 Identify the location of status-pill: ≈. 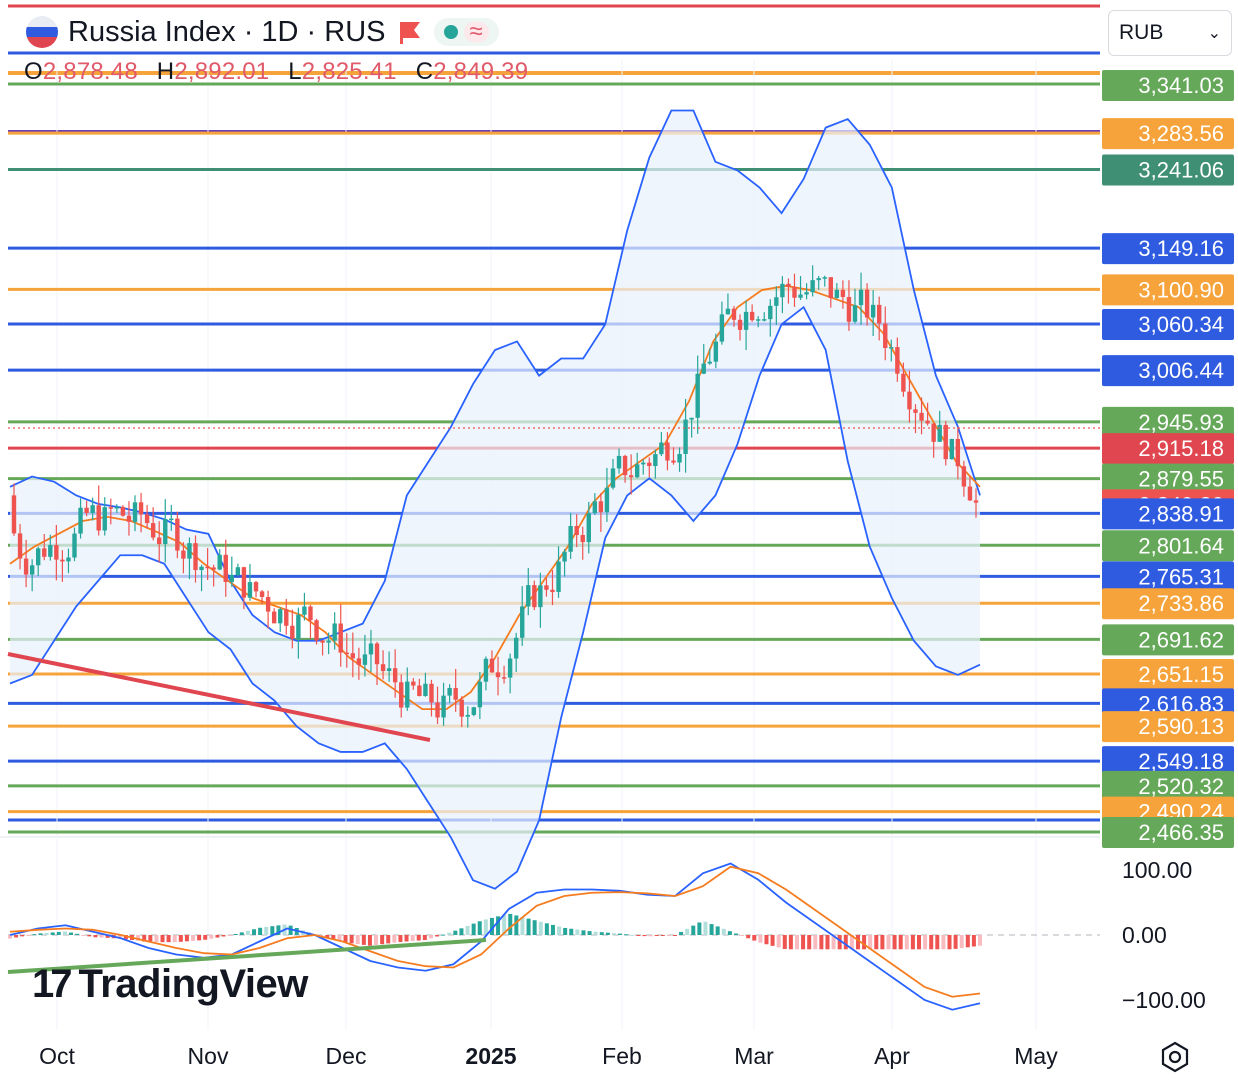
(466, 32).